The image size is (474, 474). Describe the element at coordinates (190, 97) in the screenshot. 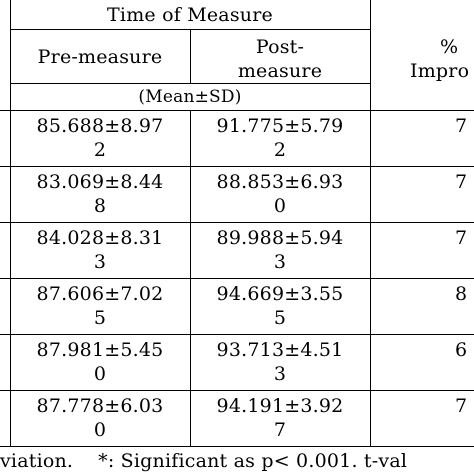

I see `stat-label: (Mean±SD)` at that location.